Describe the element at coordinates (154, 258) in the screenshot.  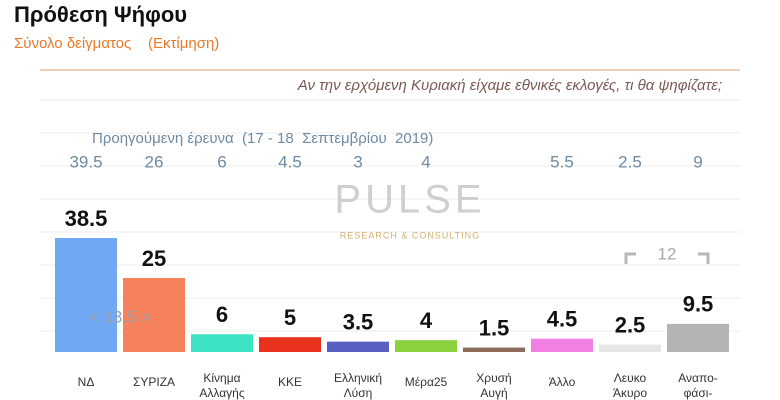
I see `value-label: 25` at that location.